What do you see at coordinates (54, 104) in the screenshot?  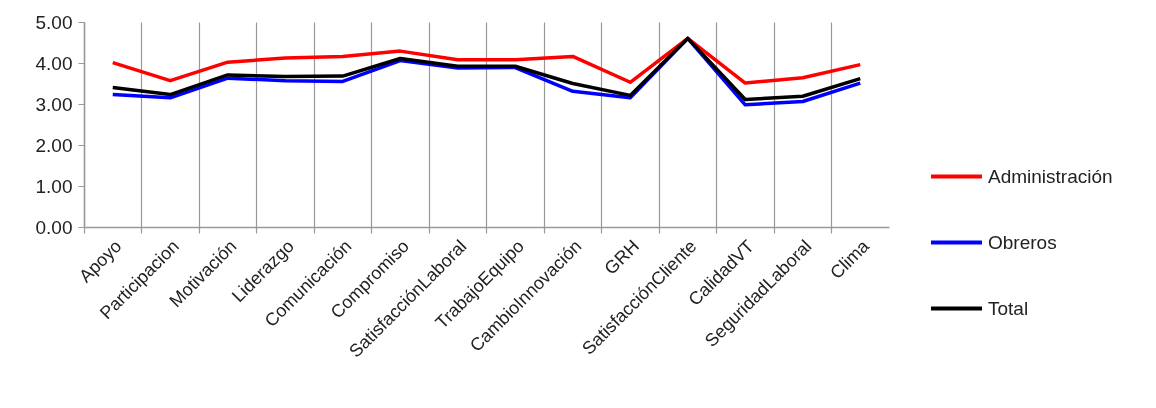 I see `y-tick-label: 3.00` at bounding box center [54, 104].